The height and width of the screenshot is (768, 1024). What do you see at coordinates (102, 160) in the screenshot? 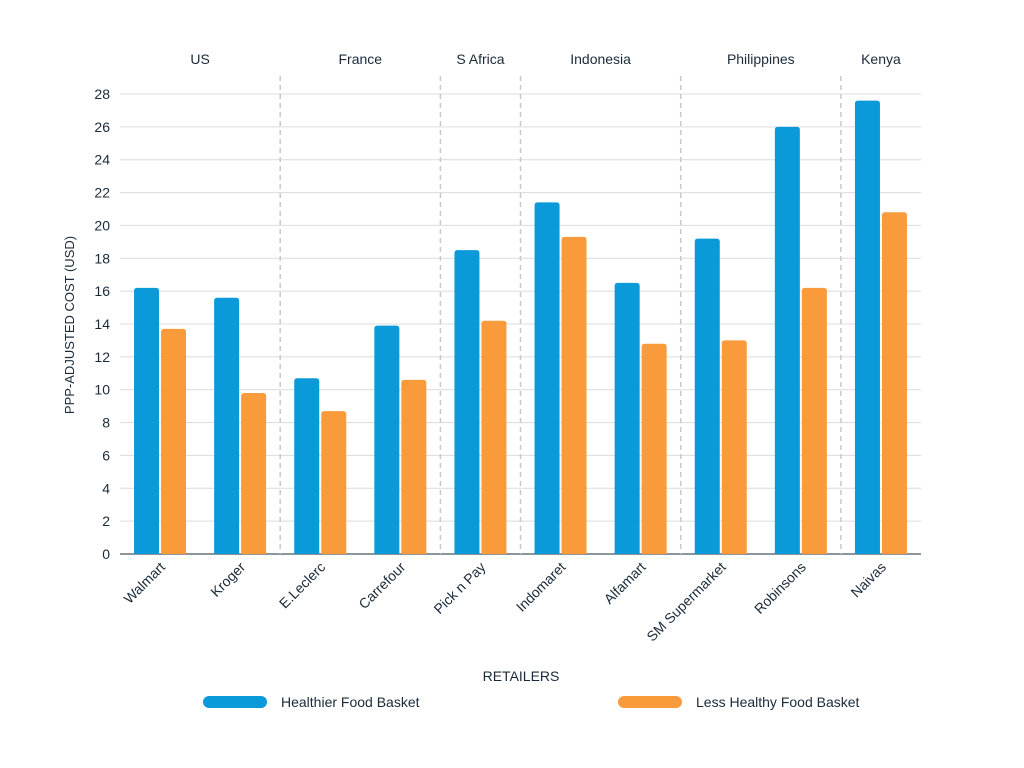
I see `y-tick-label: 24` at bounding box center [102, 160].